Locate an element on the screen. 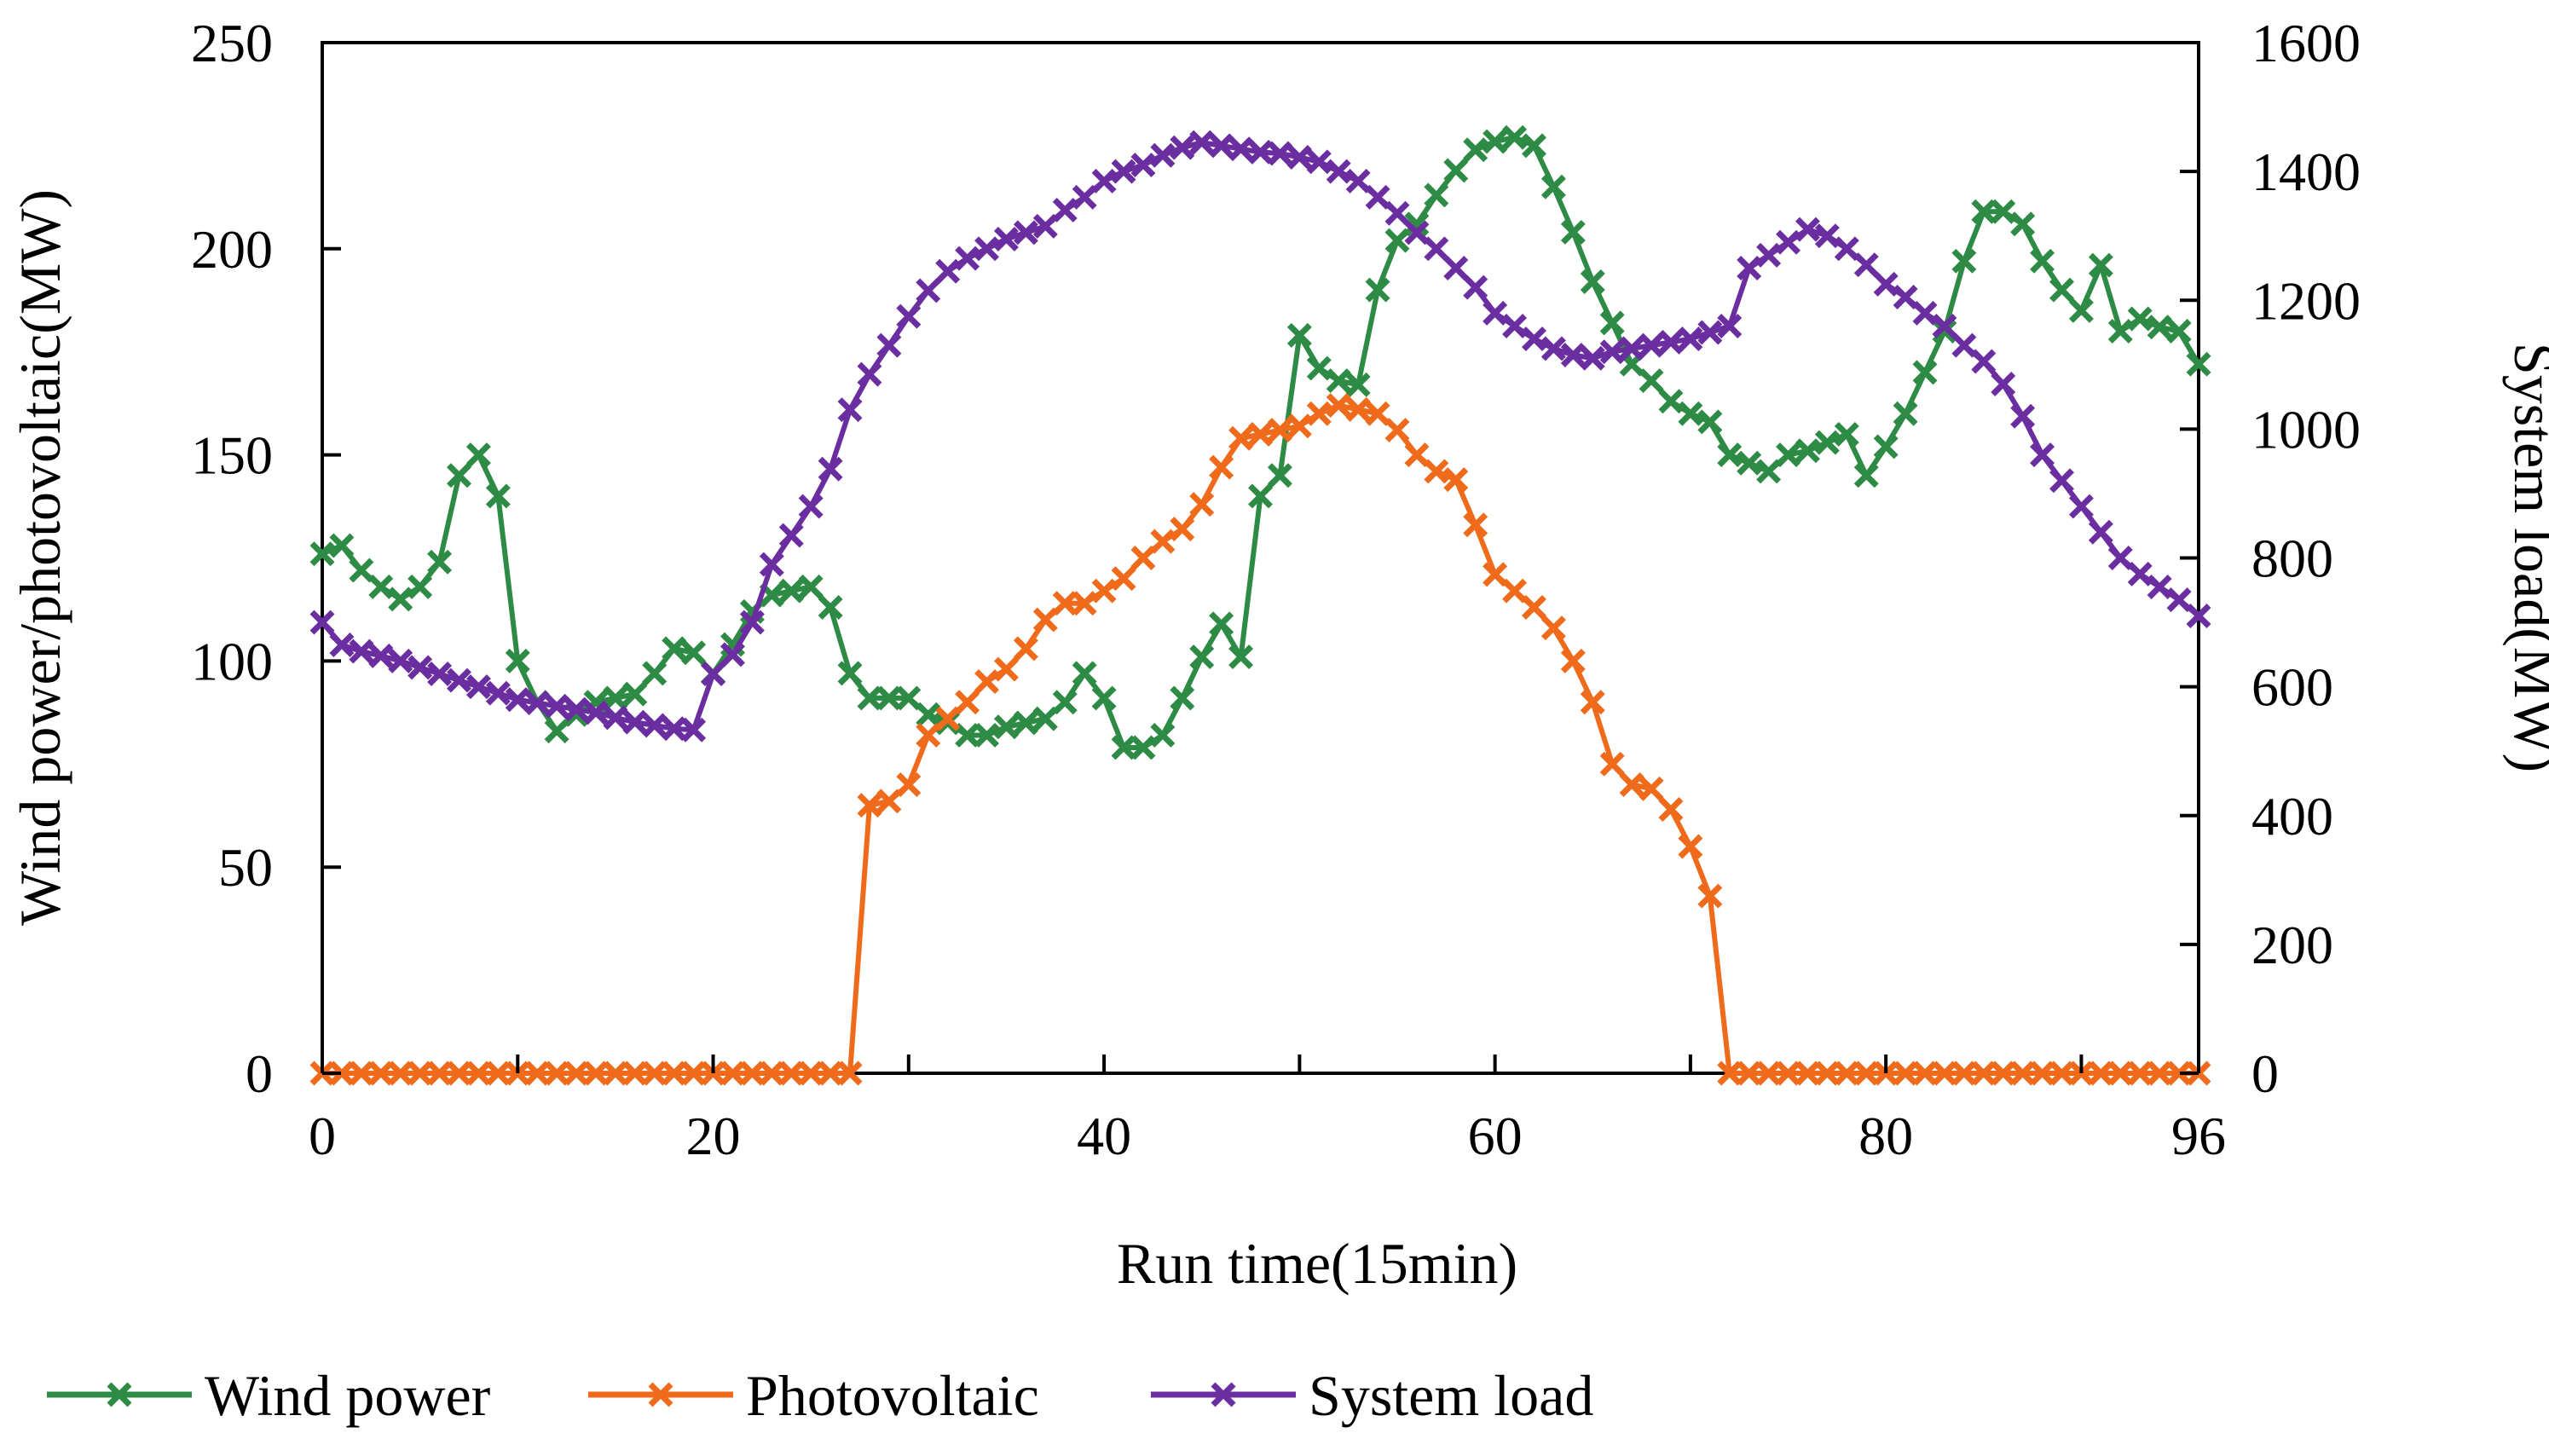 The height and width of the screenshot is (1456, 2549). legend-item-photovoltaic: Photovoltaic is located at coordinates (814, 1395).